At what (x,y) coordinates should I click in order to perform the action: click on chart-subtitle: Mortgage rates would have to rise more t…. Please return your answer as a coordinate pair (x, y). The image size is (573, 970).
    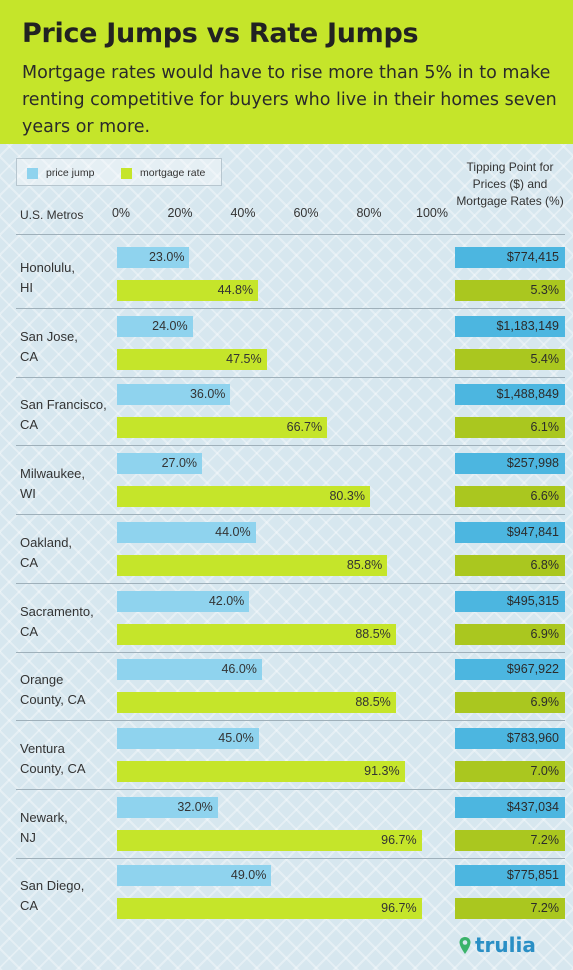
    Looking at the image, I should click on (289, 100).